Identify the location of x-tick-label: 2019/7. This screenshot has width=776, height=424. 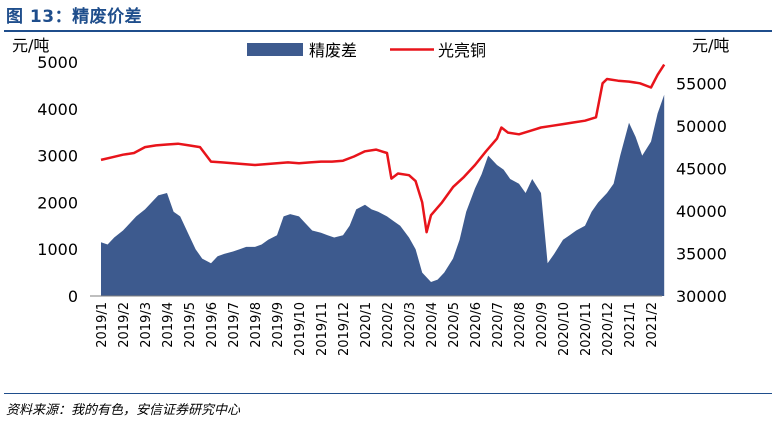
(234, 325).